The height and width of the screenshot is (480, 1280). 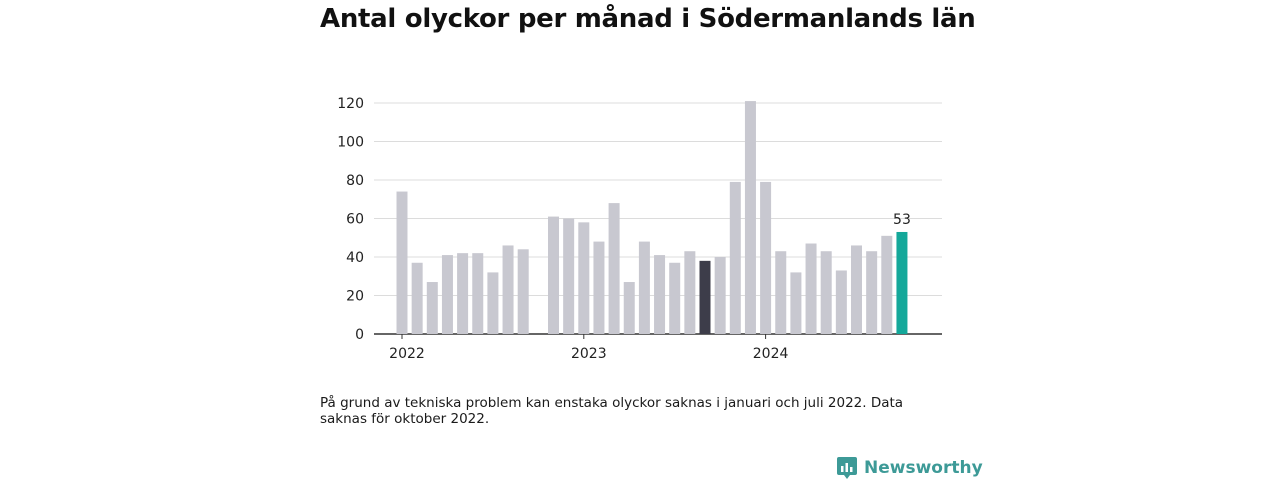 What do you see at coordinates (589, 354) in the screenshot?
I see `x-tick-label: 2023` at bounding box center [589, 354].